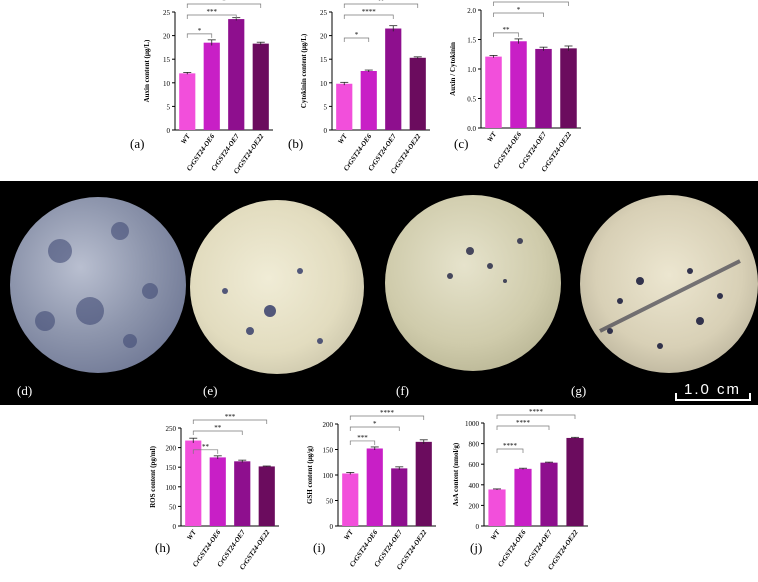 This screenshot has height=582, width=758. What do you see at coordinates (310, 474) in the screenshot?
I see `y-axis-label: GSH content (µg/g)` at bounding box center [310, 474].